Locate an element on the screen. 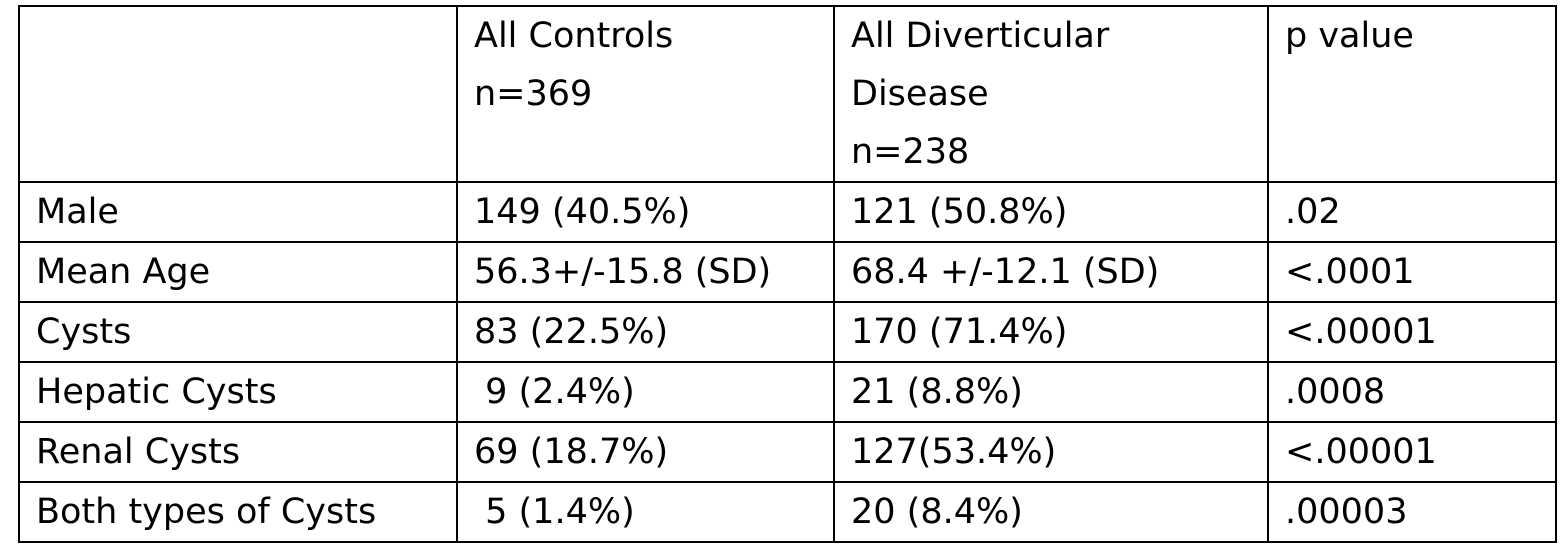 This screenshot has height=547, width=1568. row-diverticular-value: 127(53.4%) is located at coordinates (1051, 452).